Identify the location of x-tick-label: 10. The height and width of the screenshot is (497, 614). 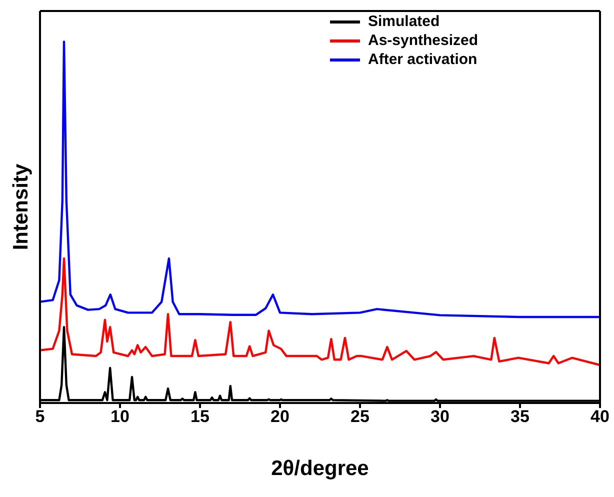
(120, 416).